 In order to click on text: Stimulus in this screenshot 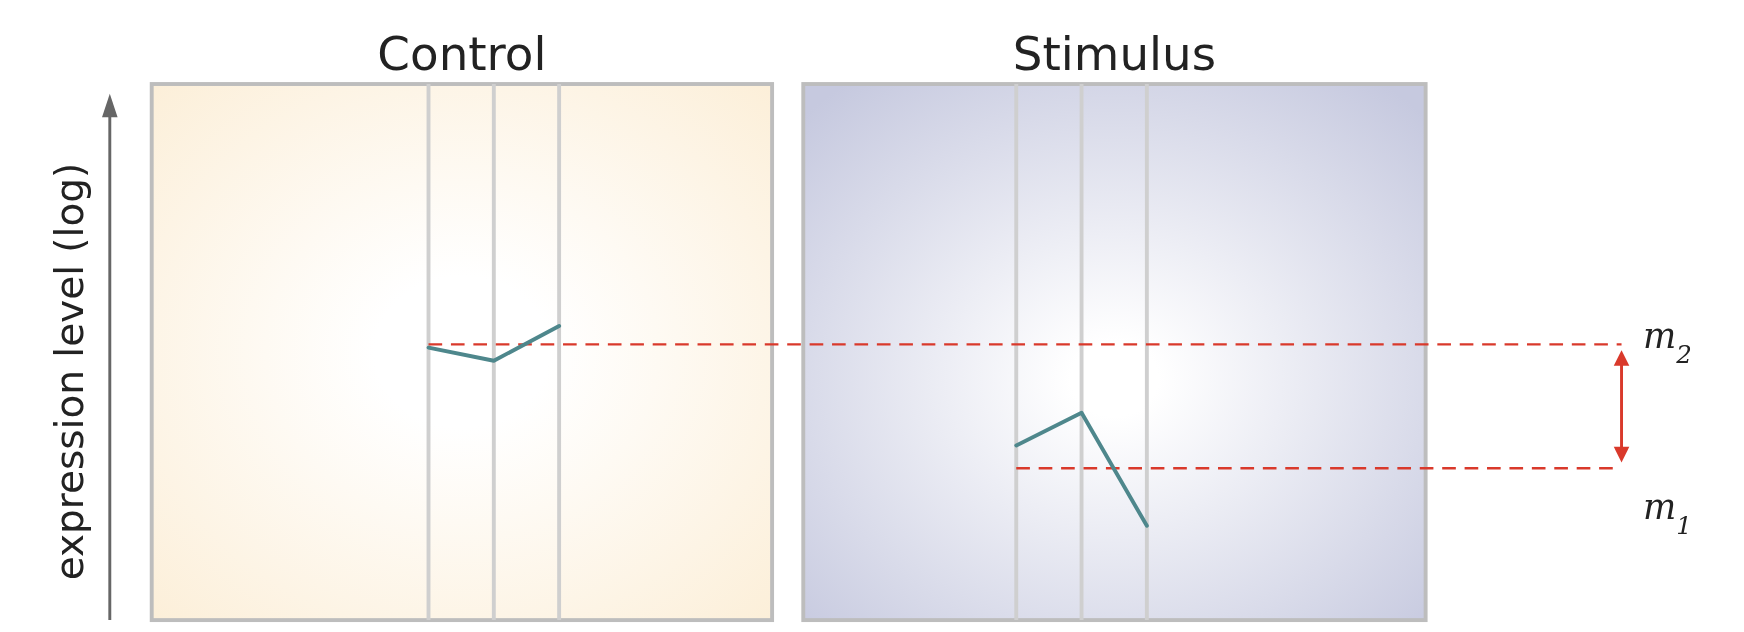, I will do `click(1114, 54)`.